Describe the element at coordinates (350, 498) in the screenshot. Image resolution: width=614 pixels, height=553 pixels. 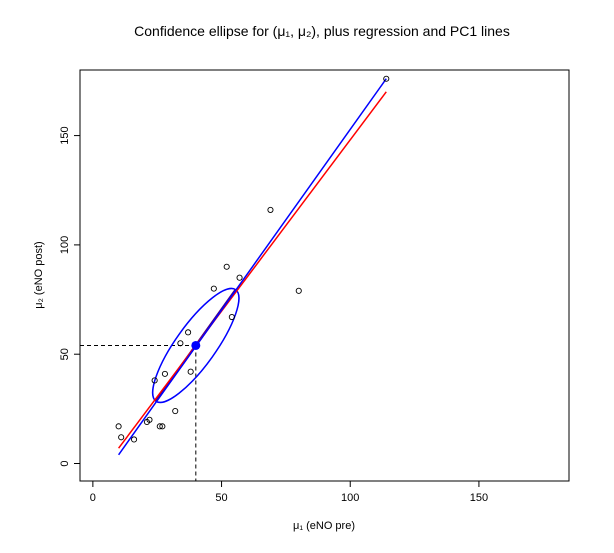
I see `x-tick-label: 100` at that location.